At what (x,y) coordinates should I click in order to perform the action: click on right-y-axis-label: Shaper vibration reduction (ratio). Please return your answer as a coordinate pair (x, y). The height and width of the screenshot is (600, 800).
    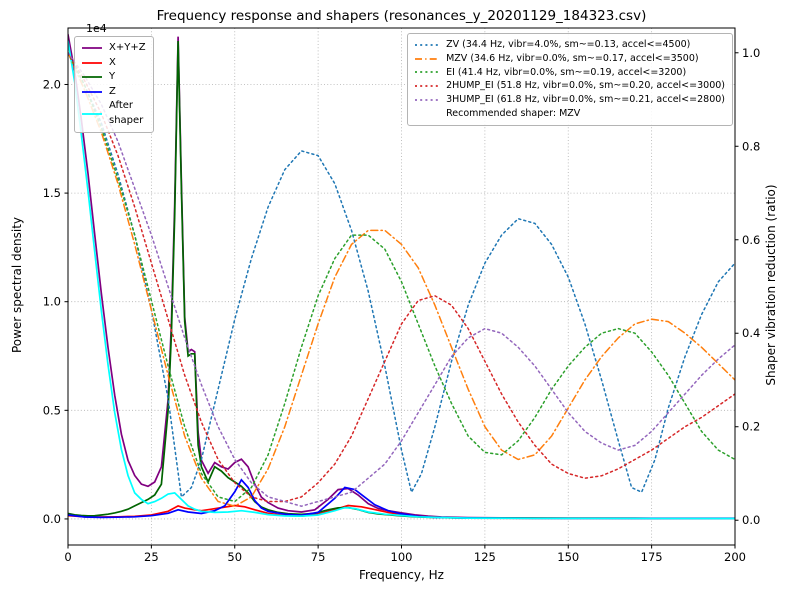
    Looking at the image, I should click on (771, 285).